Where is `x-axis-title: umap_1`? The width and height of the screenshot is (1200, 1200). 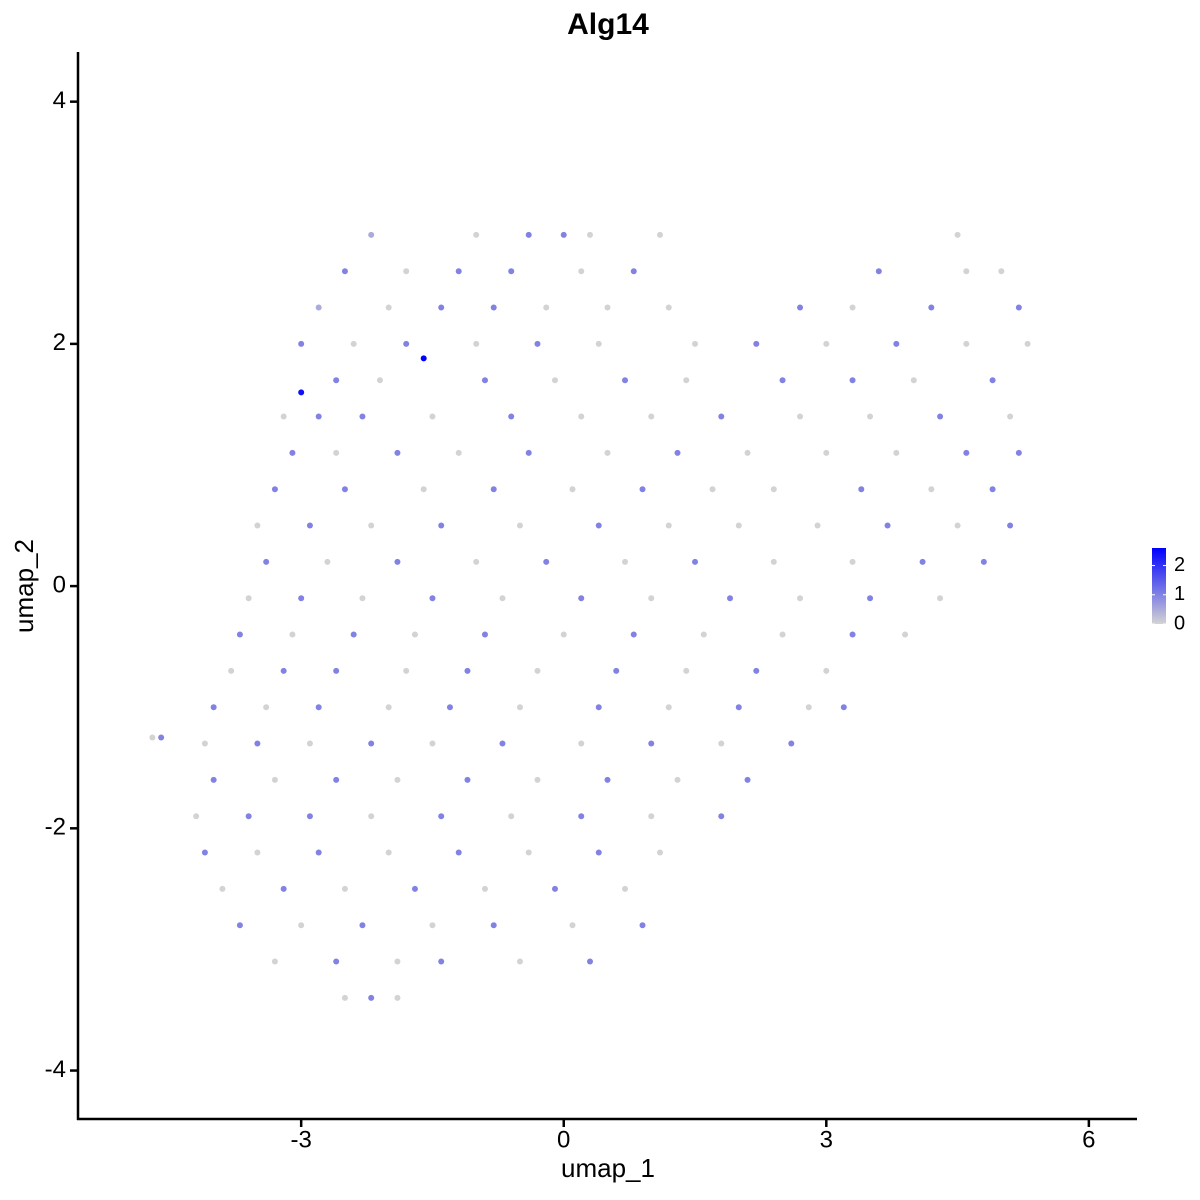
x-axis-title: umap_1 is located at coordinates (608, 1168).